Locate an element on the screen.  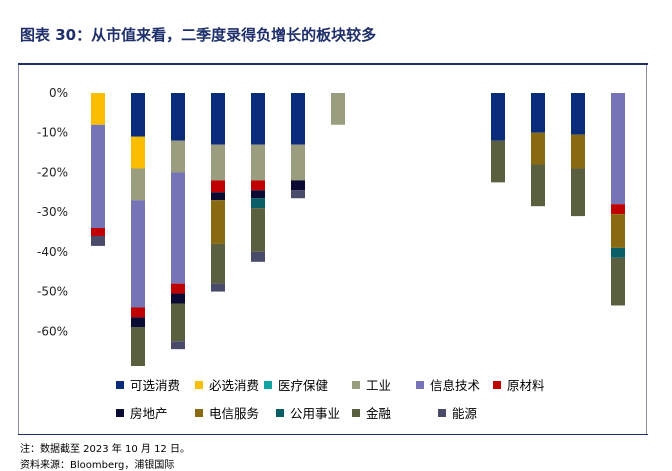
legend-label: 房地产 is located at coordinates (149, 413).